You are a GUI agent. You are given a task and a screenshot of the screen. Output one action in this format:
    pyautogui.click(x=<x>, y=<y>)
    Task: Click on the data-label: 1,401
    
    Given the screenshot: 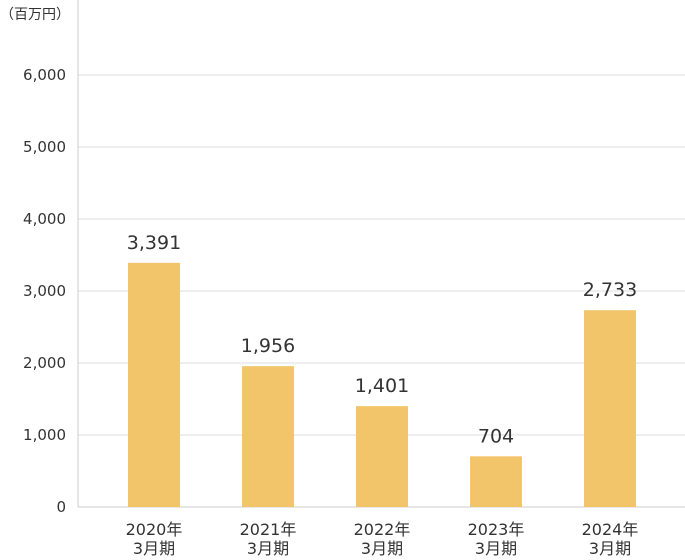 What is the action you would take?
    pyautogui.click(x=382, y=386)
    